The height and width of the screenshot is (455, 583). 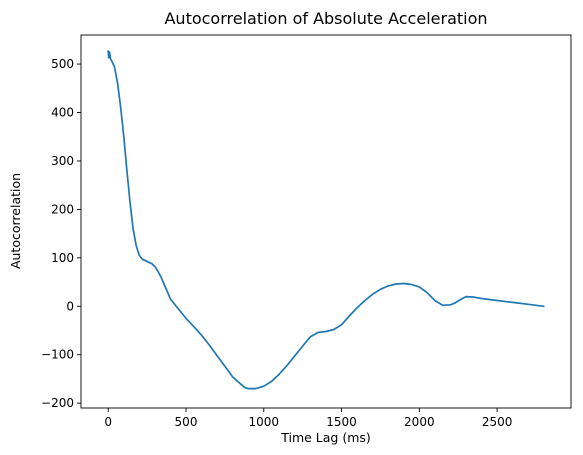 What do you see at coordinates (61, 233) in the screenshot?
I see `y-axis-ticks: −200 −100 0 100 200 300 400 500` at bounding box center [61, 233].